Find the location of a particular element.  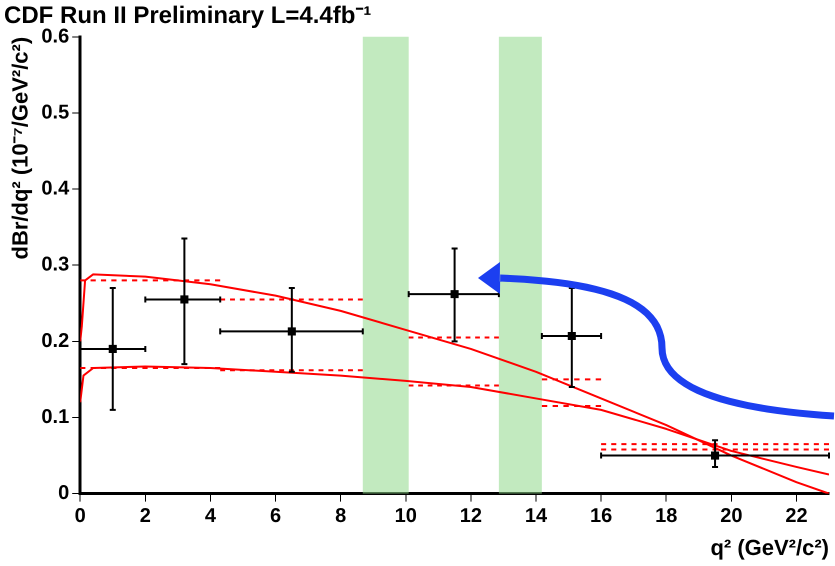

y-tick-label: 0.4 is located at coordinates (55, 189).